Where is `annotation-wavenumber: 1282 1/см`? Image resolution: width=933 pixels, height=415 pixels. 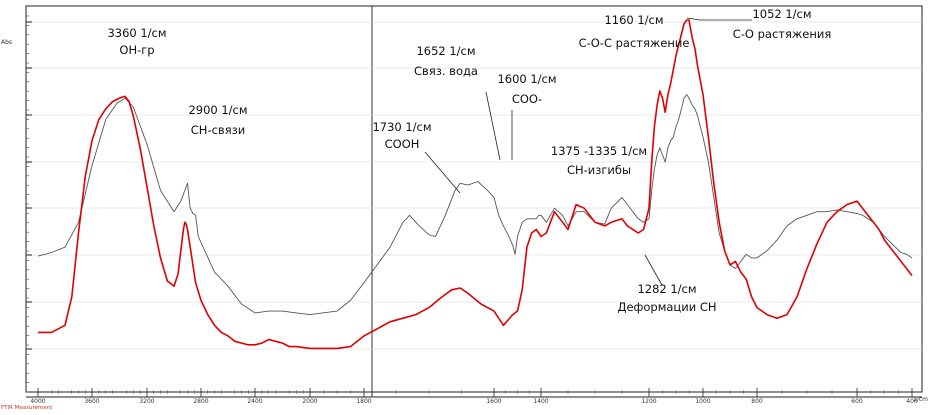 annotation-wavenumber: 1282 1/см is located at coordinates (666, 289).